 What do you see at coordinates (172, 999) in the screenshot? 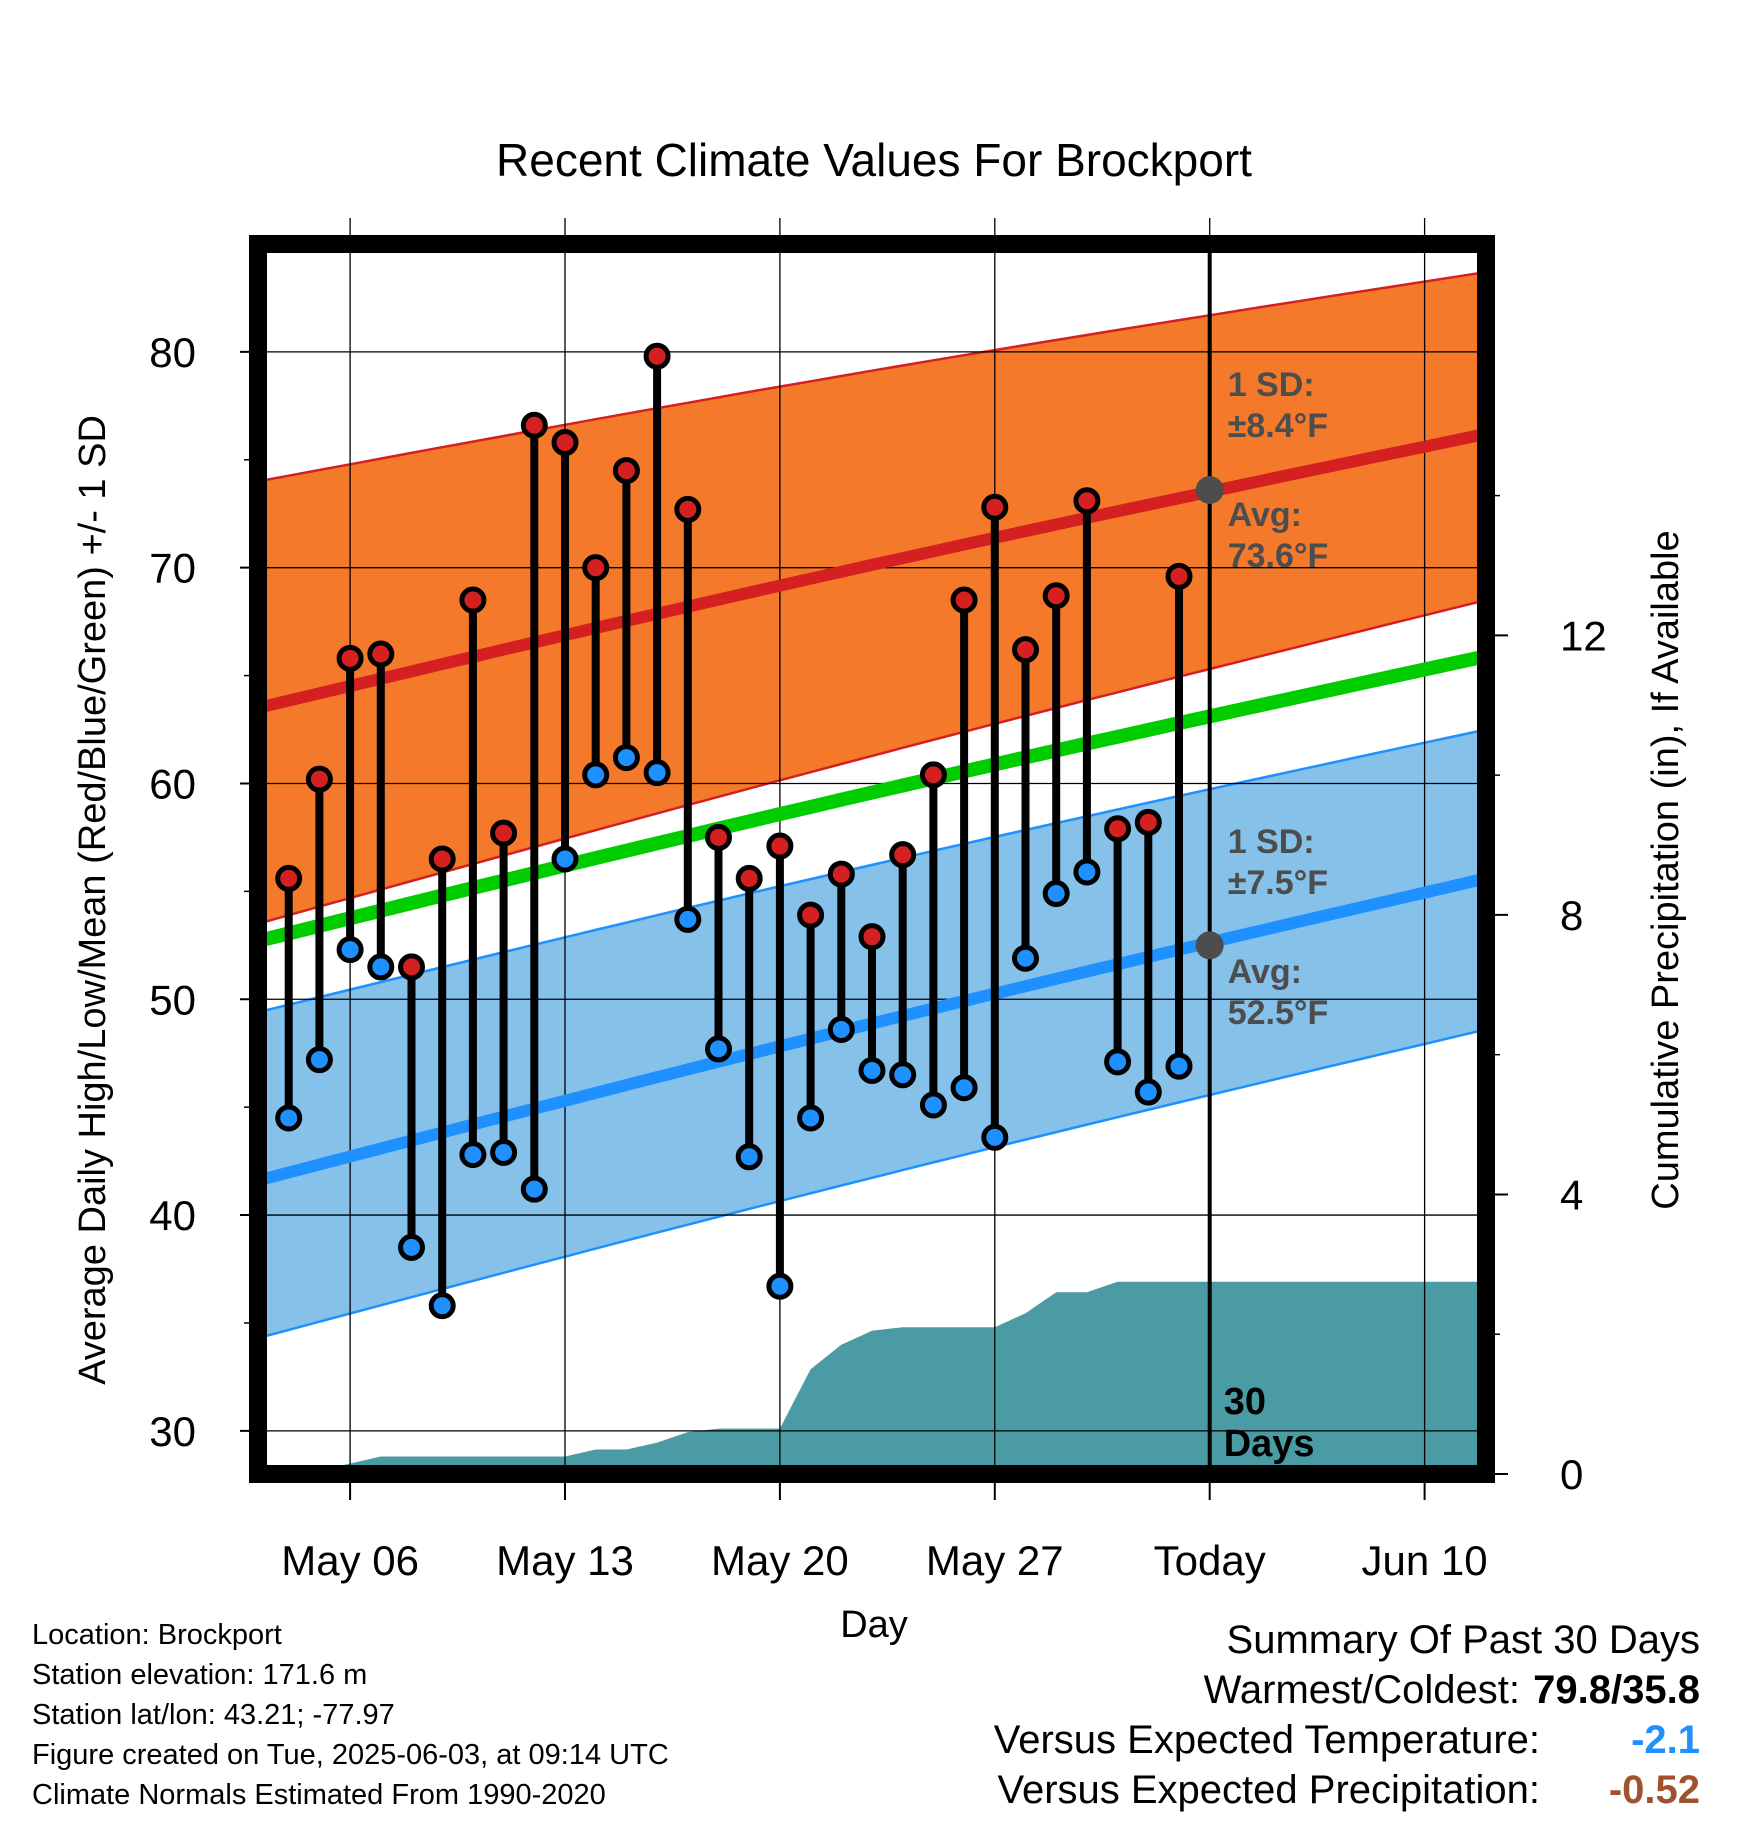
I see `y-tick-label: 50` at bounding box center [172, 999].